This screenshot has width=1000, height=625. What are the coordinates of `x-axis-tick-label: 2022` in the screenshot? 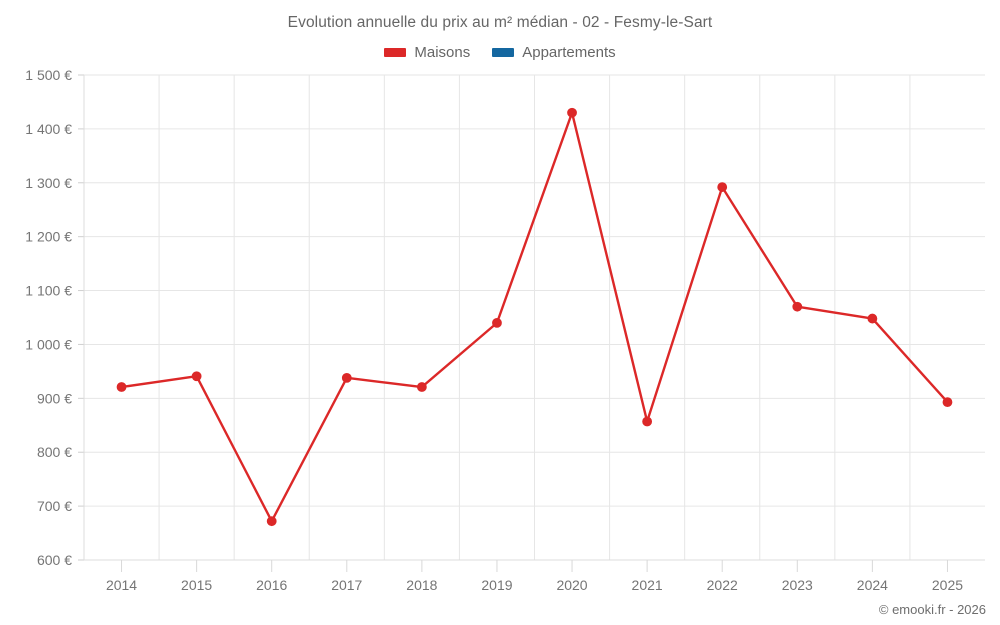 It's located at (722, 585).